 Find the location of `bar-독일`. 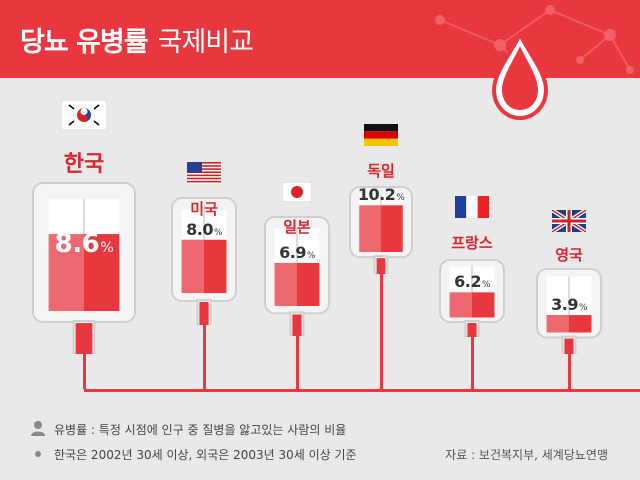

bar-독일 is located at coordinates (381, 228).